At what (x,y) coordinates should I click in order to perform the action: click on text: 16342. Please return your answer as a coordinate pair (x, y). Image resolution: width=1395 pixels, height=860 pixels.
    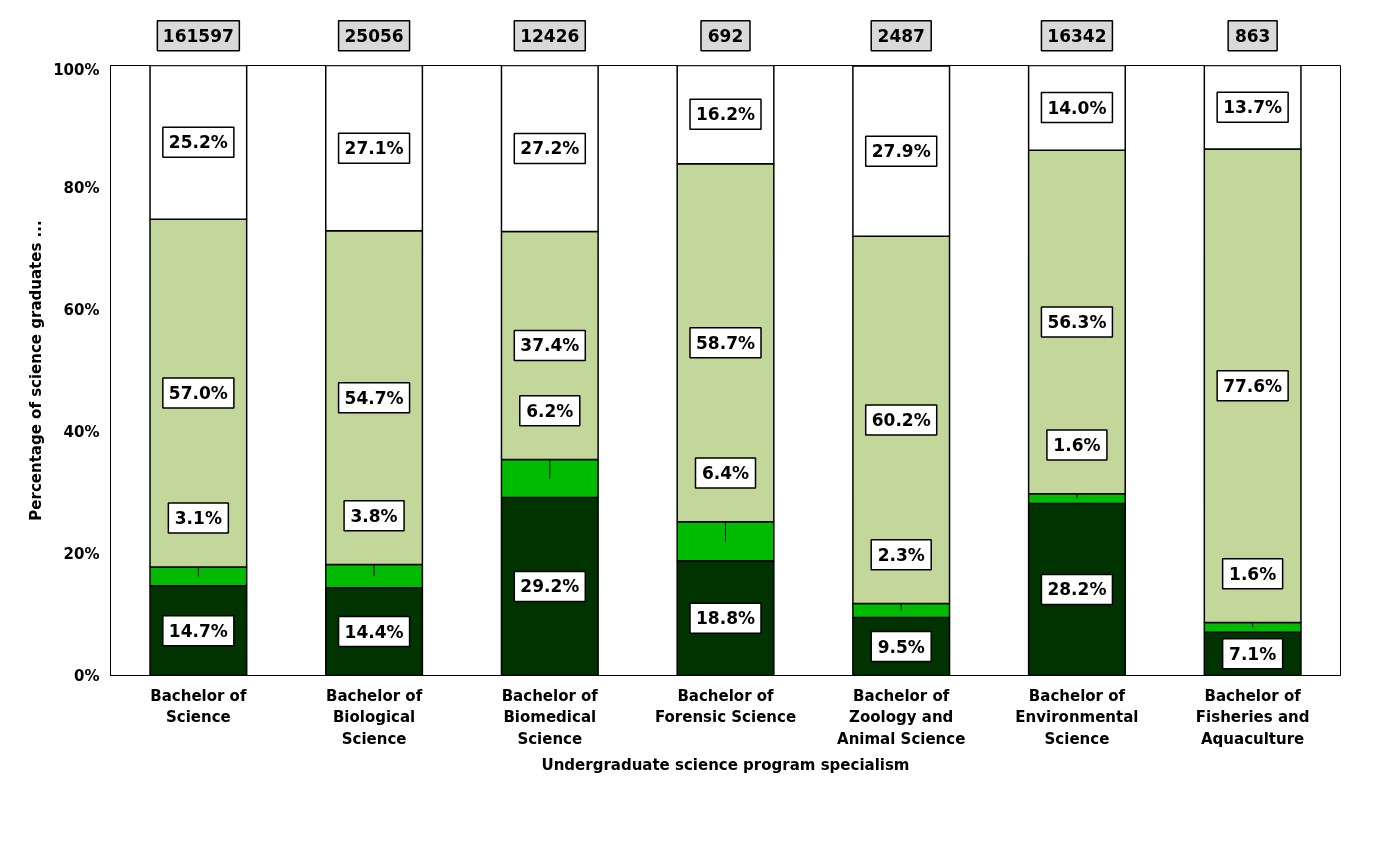
    Looking at the image, I should click on (1077, 36).